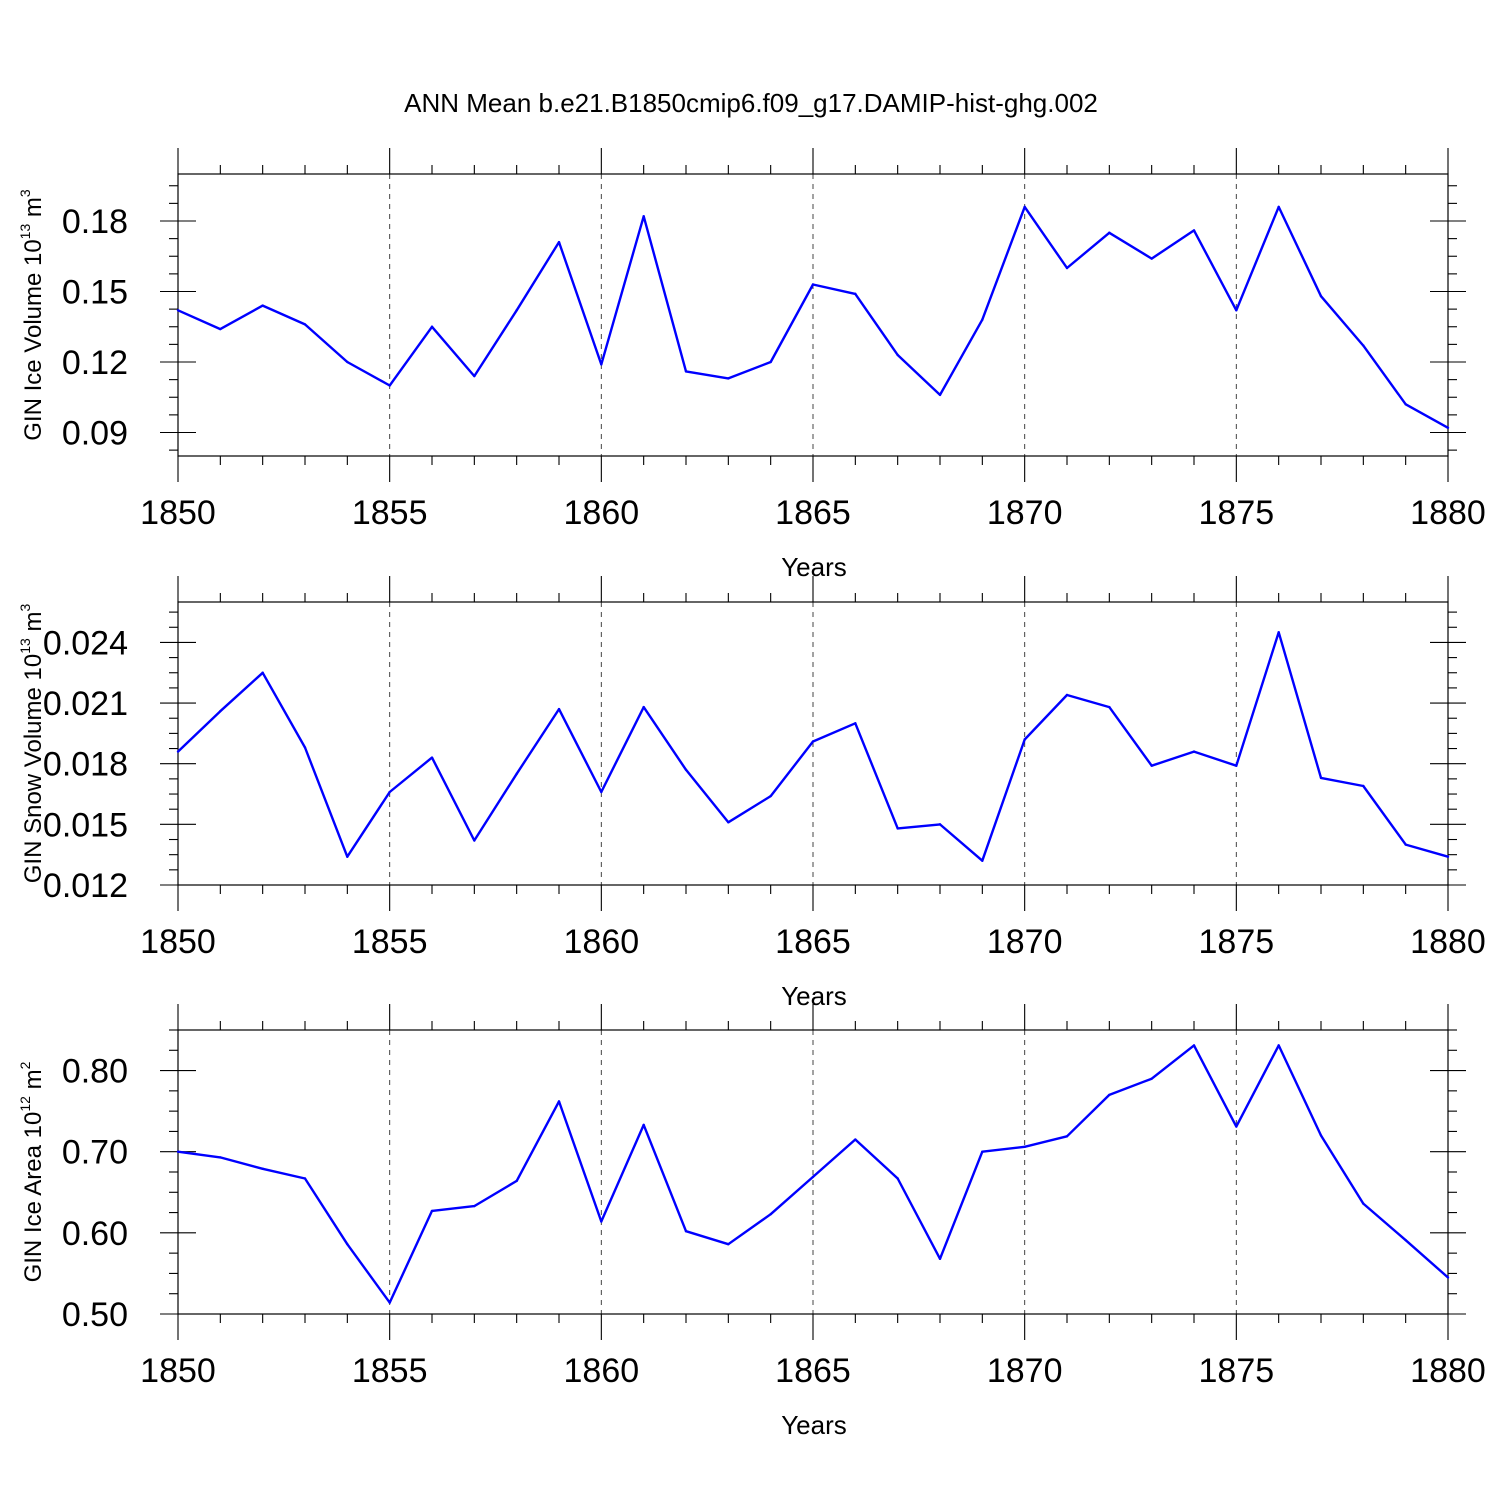  I want to click on y-tick-label: 0.021, so click(85, 704).